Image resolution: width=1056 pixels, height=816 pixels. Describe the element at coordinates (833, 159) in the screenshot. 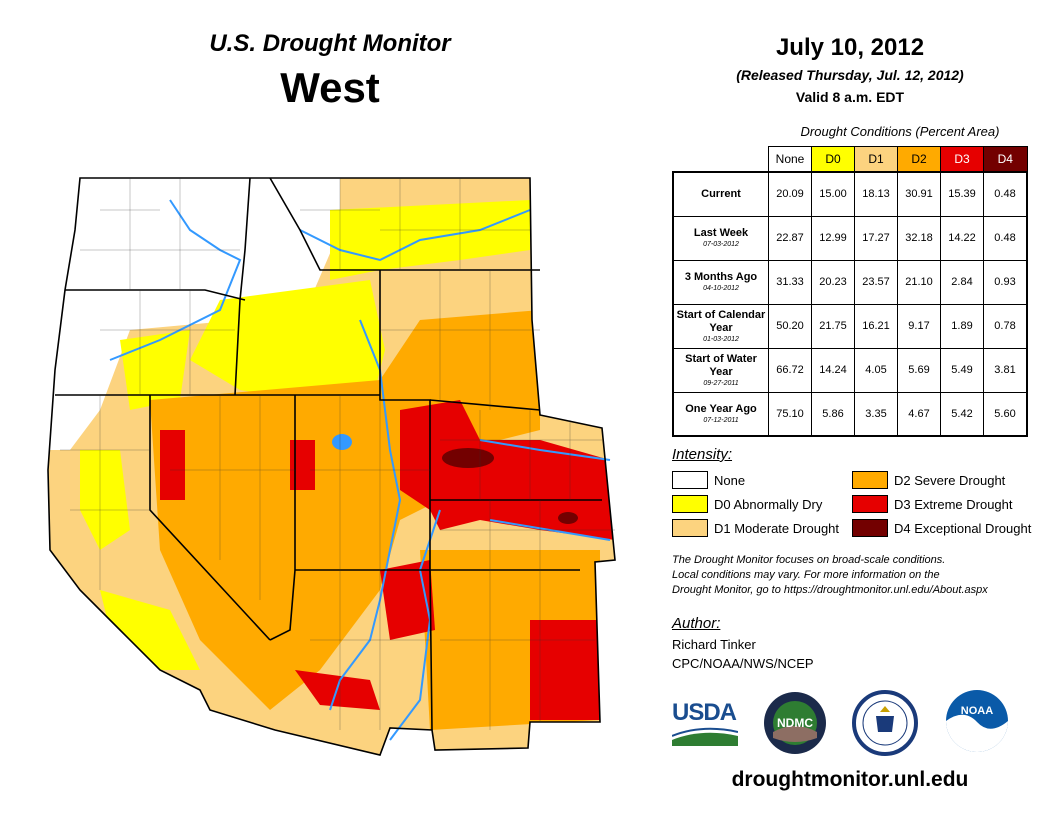

I see `col-d0-header: D0` at that location.